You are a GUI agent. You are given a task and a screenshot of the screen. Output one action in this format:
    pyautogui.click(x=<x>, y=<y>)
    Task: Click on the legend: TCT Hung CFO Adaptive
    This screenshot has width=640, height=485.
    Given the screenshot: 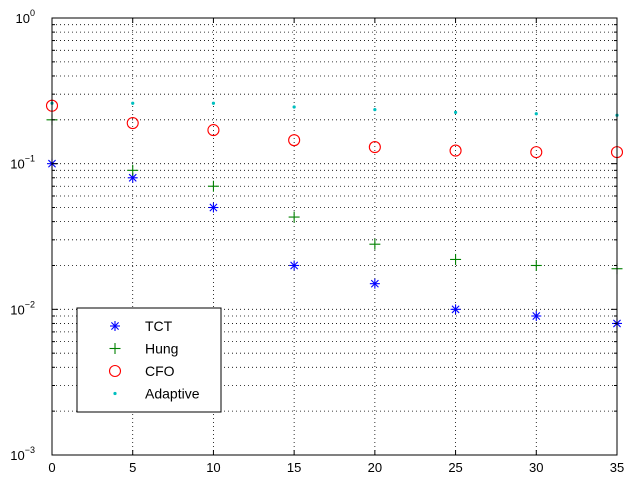 What is the action you would take?
    pyautogui.click(x=149, y=360)
    